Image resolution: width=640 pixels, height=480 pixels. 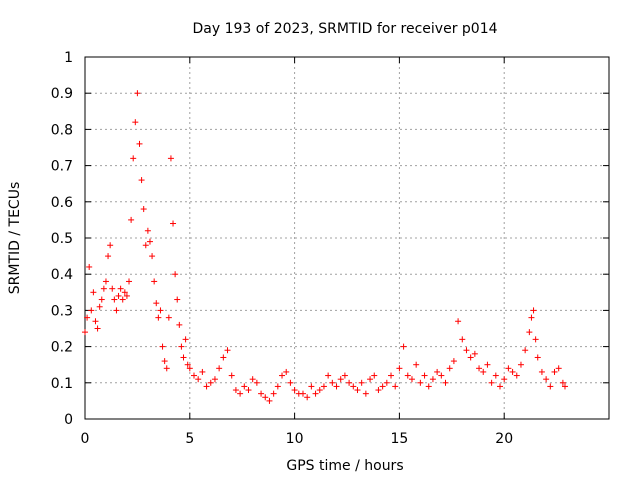 What do you see at coordinates (344, 466) in the screenshot?
I see `x-axis-label: GPS time / hours` at bounding box center [344, 466].